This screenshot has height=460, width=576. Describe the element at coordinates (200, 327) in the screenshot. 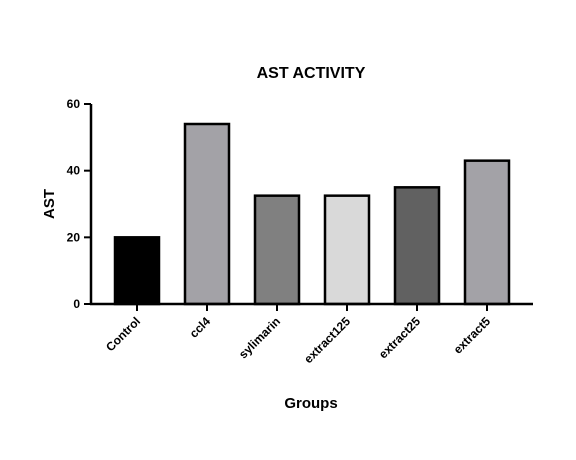

I see `x-tick-label: ccl4` at that location.